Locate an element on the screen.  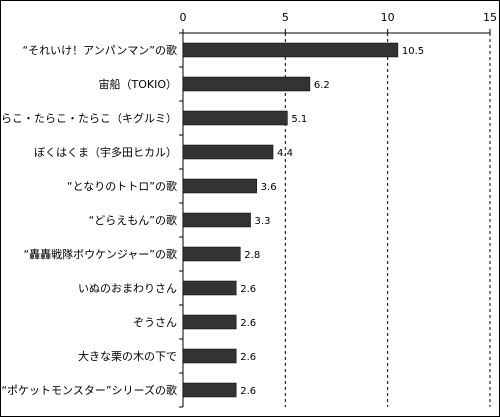
value-label-8: 2.6 is located at coordinates (248, 323).